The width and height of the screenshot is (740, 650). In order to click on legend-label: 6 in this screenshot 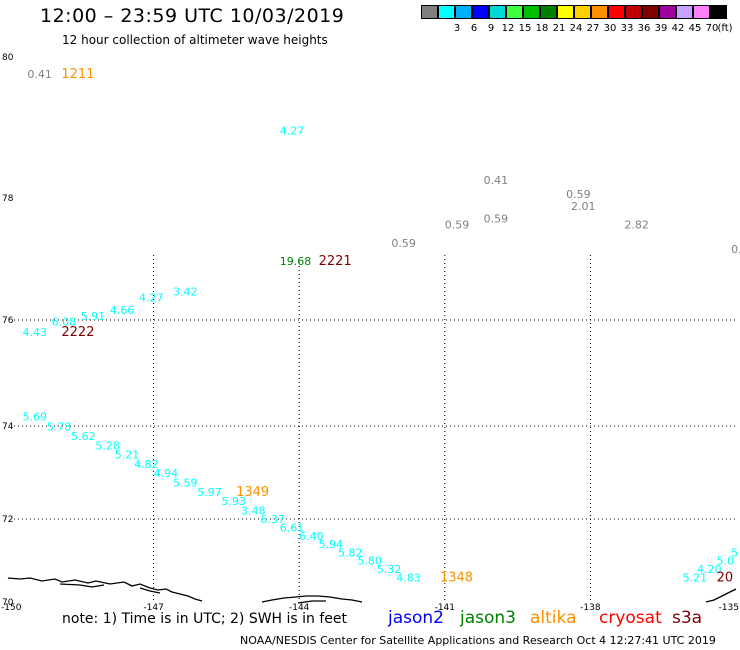, I will do `click(474, 28)`.